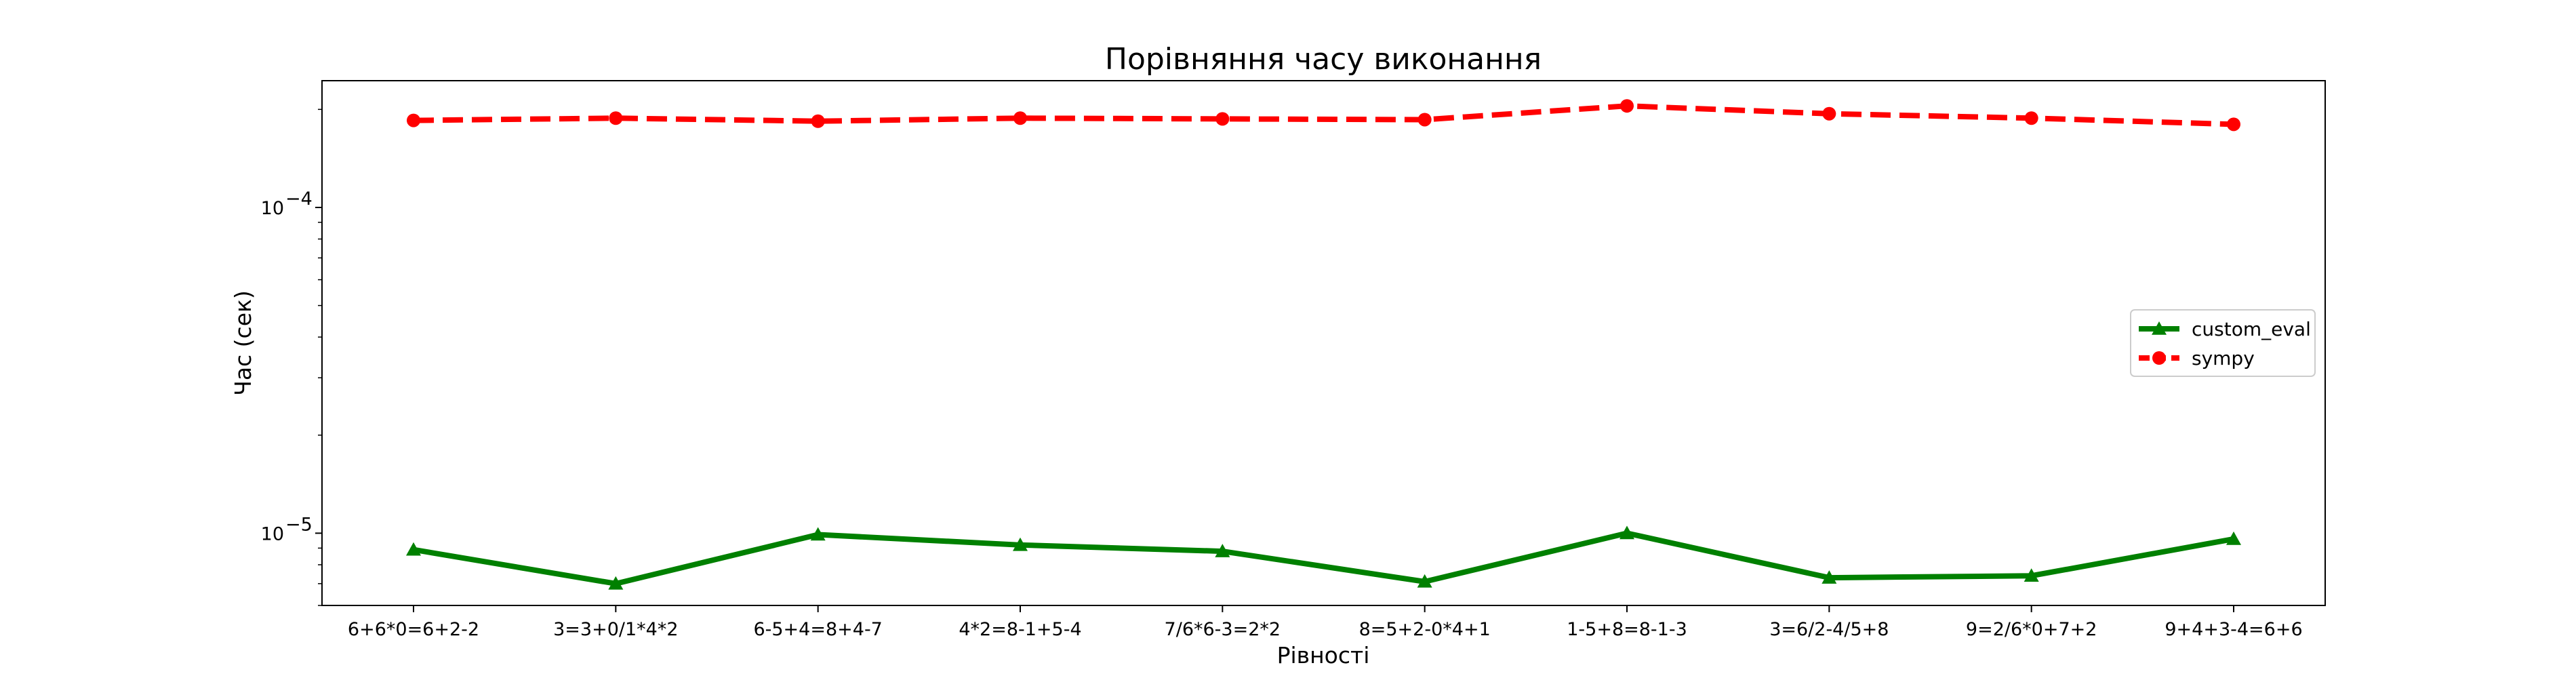 Image resolution: width=2576 pixels, height=678 pixels. What do you see at coordinates (291, 357) in the screenshot?
I see `y-axis: 10−510−4` at bounding box center [291, 357].